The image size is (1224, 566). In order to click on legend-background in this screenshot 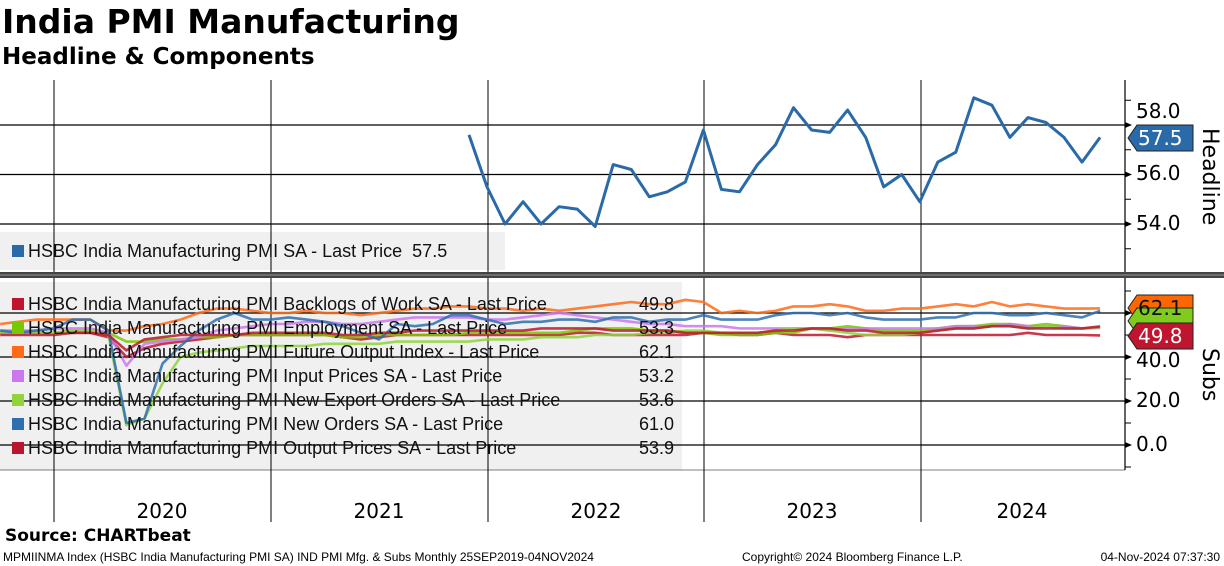, I will do `click(252, 251)`.